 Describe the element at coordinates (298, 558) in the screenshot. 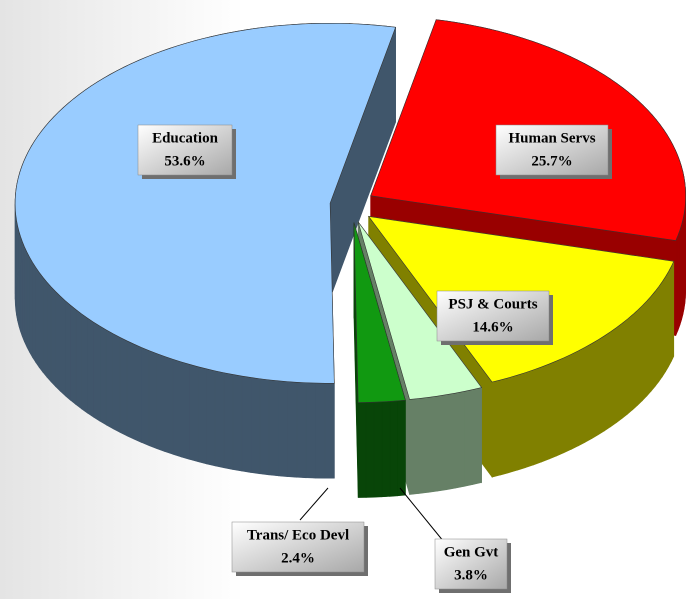

I see `slice-value-label: 2.4%` at that location.